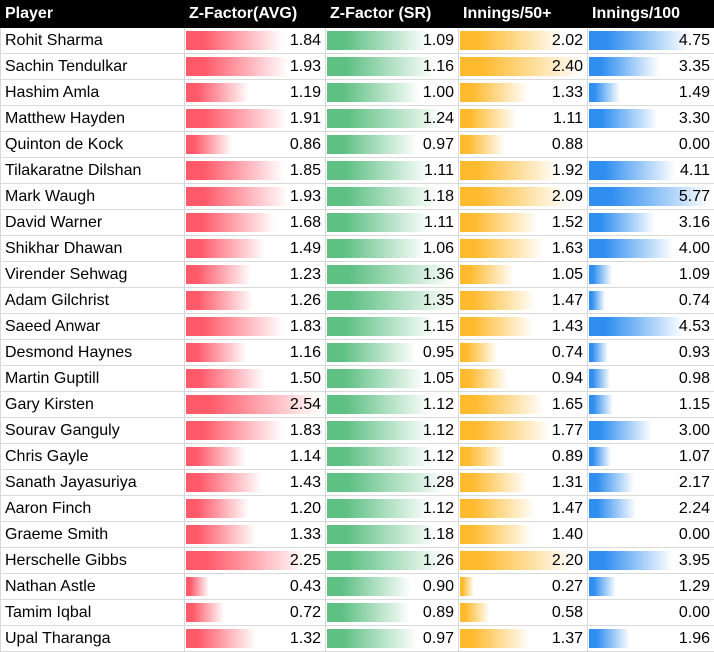  What do you see at coordinates (651, 457) in the screenshot?
I see `innings-100-cell: 1.07` at bounding box center [651, 457].